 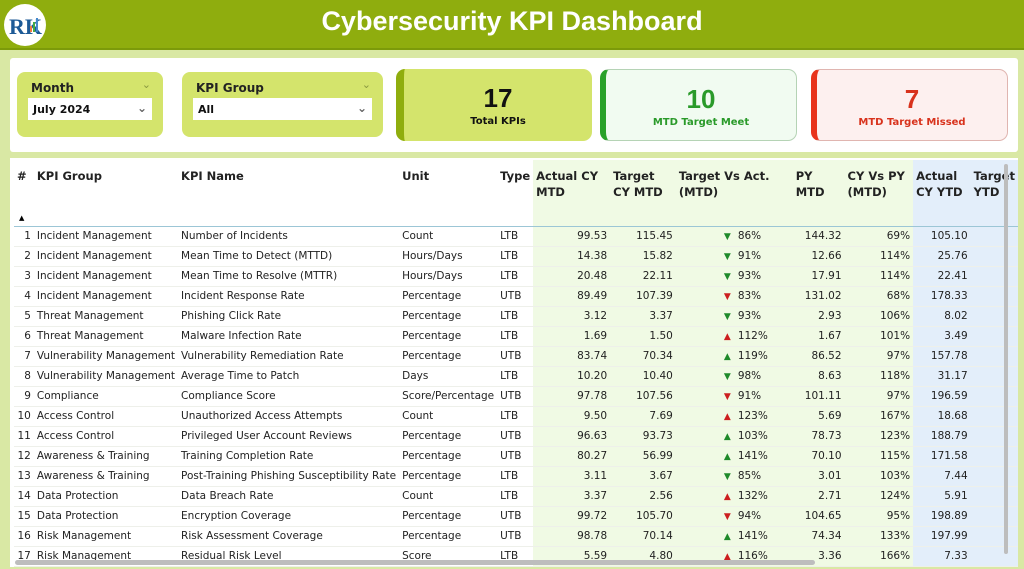 What do you see at coordinates (879, 296) in the screenshot?
I see `cy-vs-py-mtd: 68%` at bounding box center [879, 296].